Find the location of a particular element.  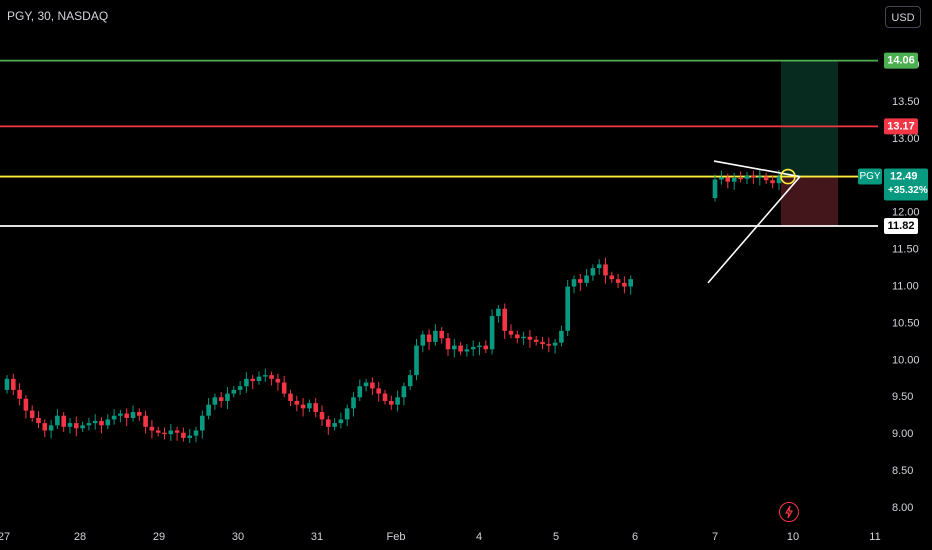

price-label: 13.17 is located at coordinates (901, 126).